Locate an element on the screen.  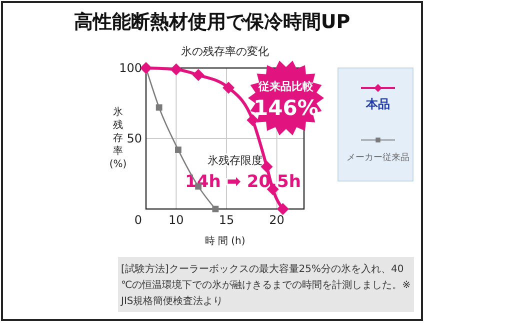
chart-subtitle: 氷の残存率の変化 is located at coordinates (225, 51).